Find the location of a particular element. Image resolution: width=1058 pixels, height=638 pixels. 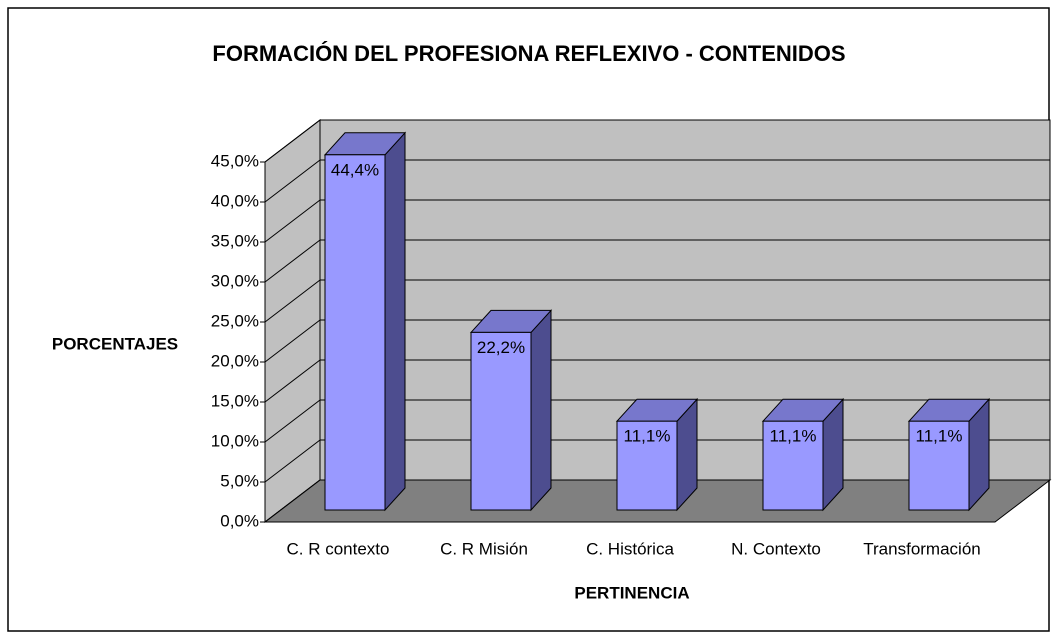

y-tick-label: 15,0% is located at coordinates (235, 400).